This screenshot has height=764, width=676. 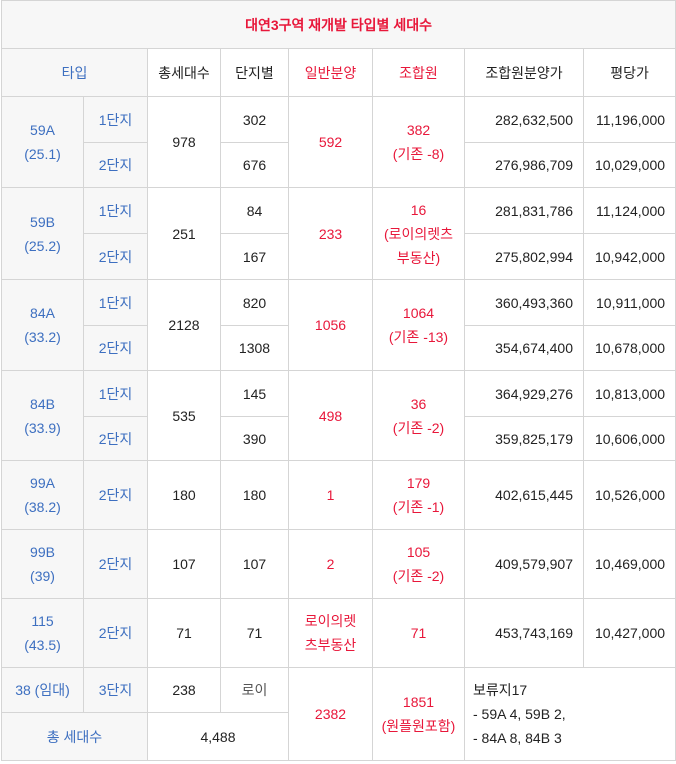 What do you see at coordinates (330, 633) in the screenshot?
I see `general-sale-cell: 로이의렛 츠부동산` at bounding box center [330, 633].